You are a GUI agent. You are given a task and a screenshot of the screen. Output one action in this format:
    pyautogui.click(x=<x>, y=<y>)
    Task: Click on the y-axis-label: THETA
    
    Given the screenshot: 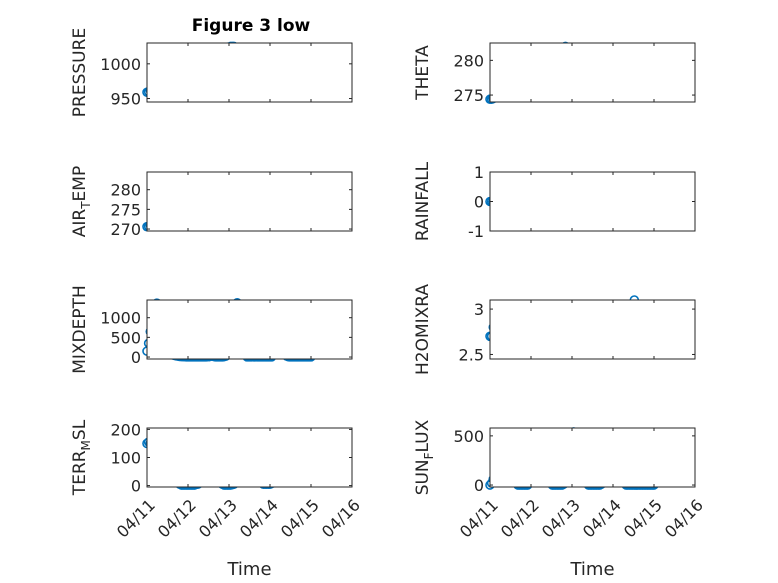 What is the action you would take?
    pyautogui.click(x=423, y=73)
    